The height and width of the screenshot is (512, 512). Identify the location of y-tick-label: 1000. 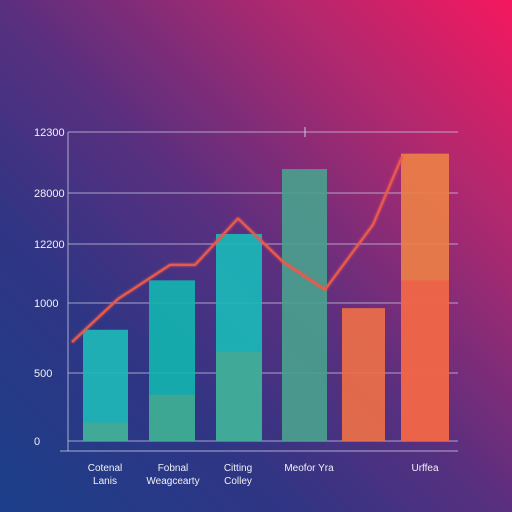
(46, 304).